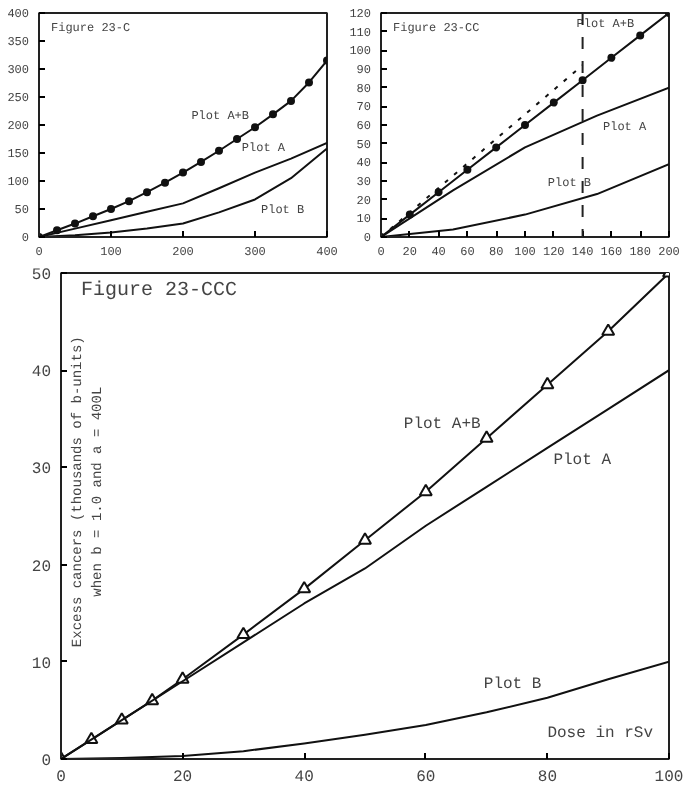 The height and width of the screenshot is (786, 684). Describe the element at coordinates (304, 777) in the screenshot. I see `x-tick-label: 40` at that location.